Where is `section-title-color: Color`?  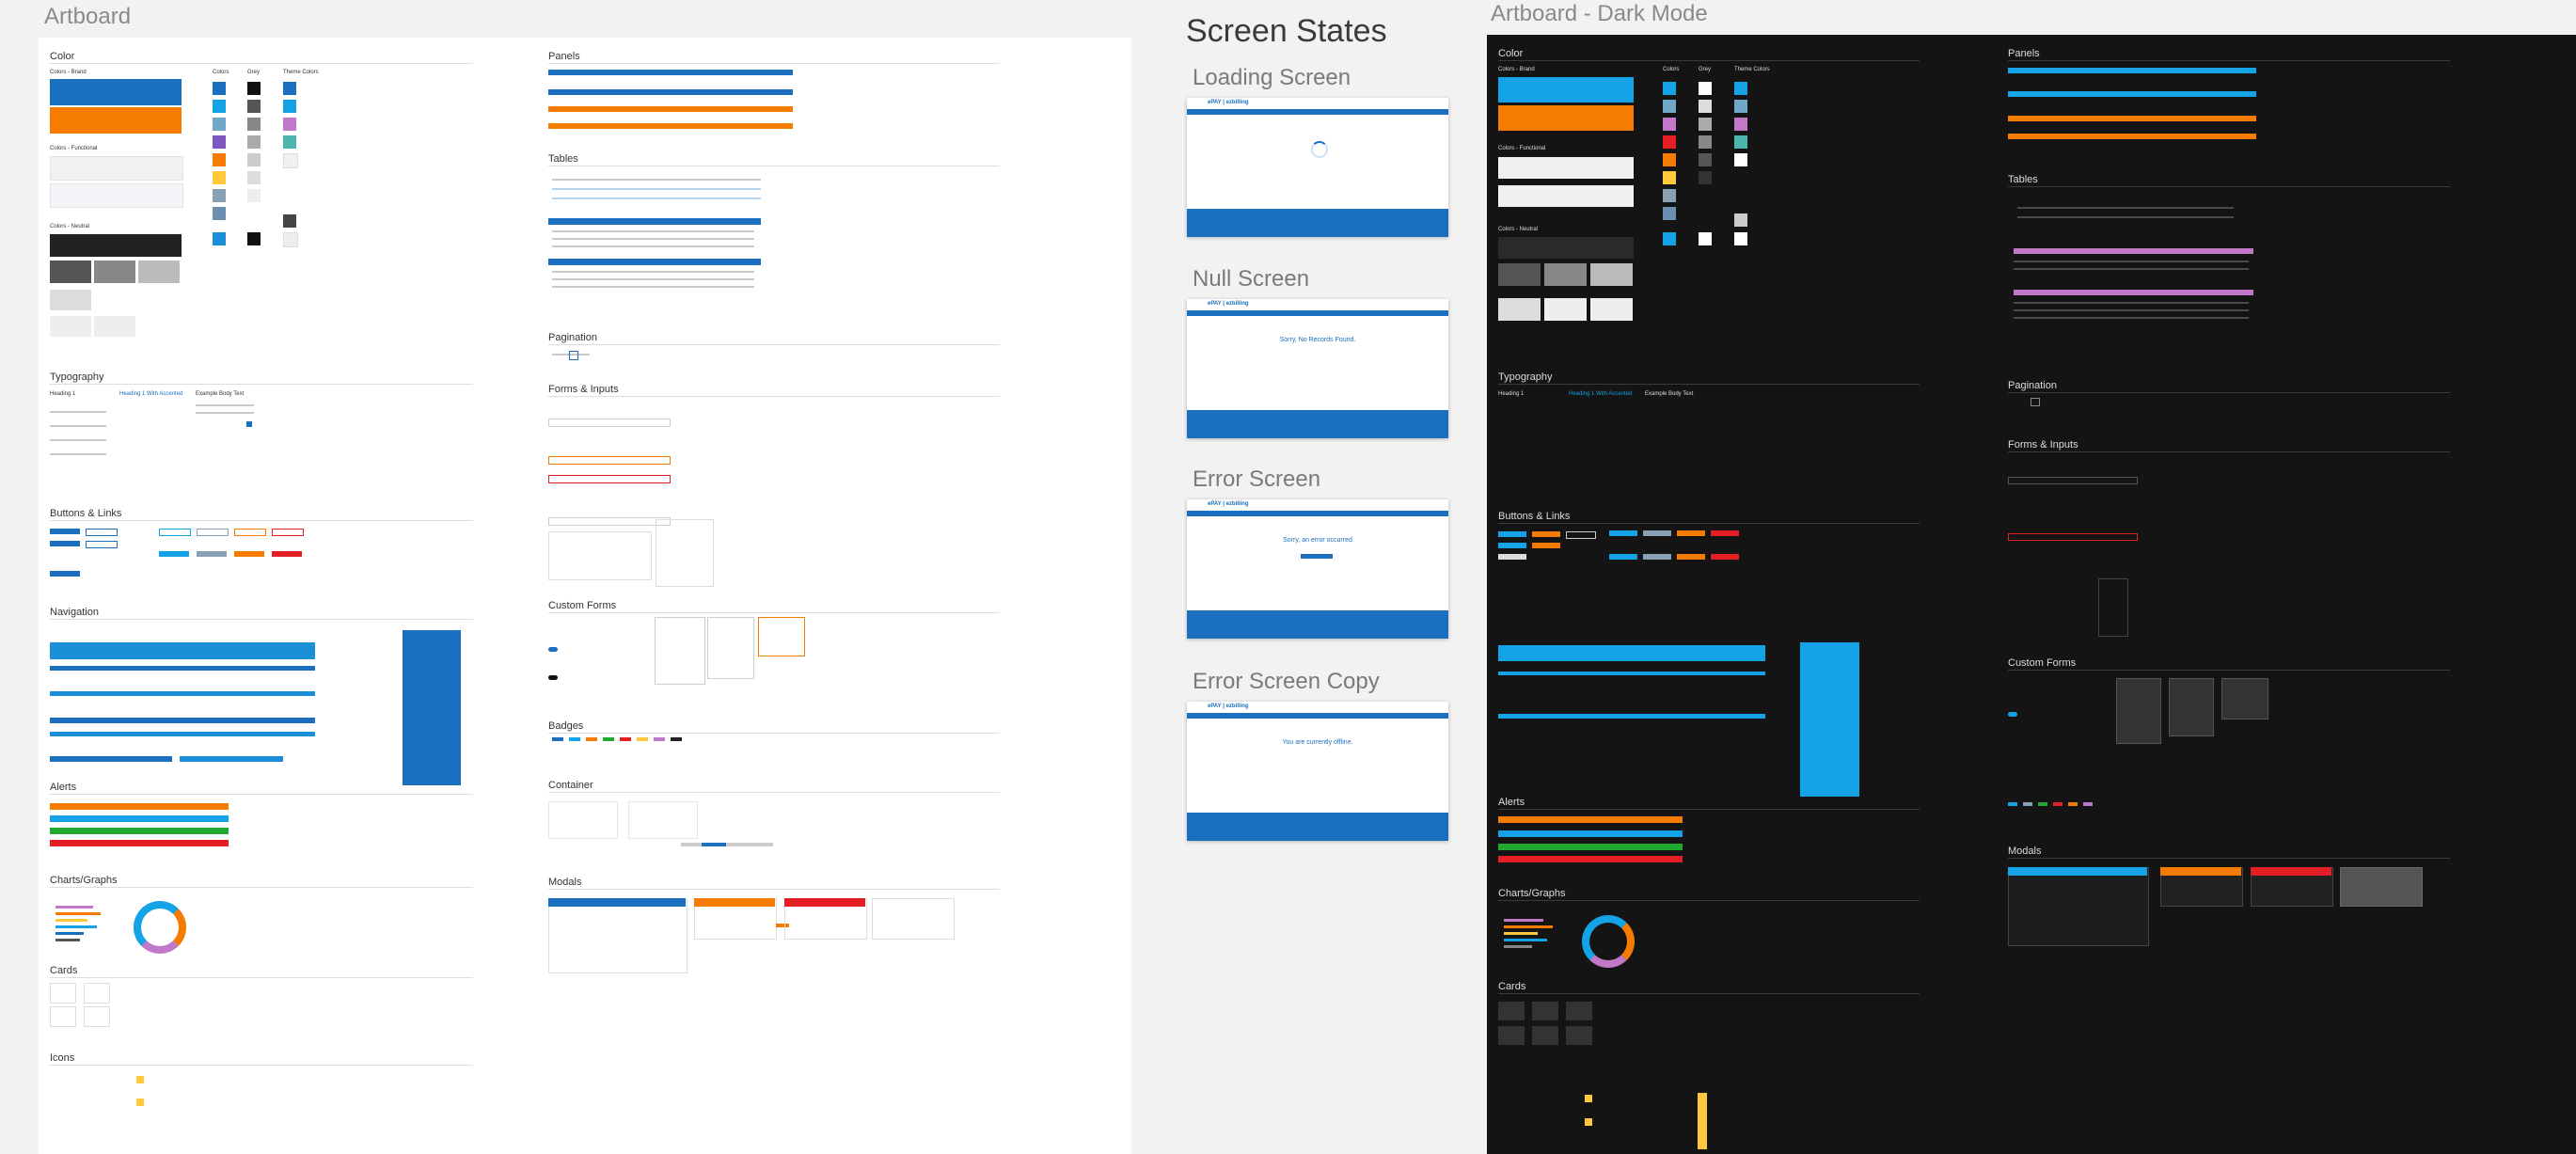 section-title-color: Color is located at coordinates (62, 56).